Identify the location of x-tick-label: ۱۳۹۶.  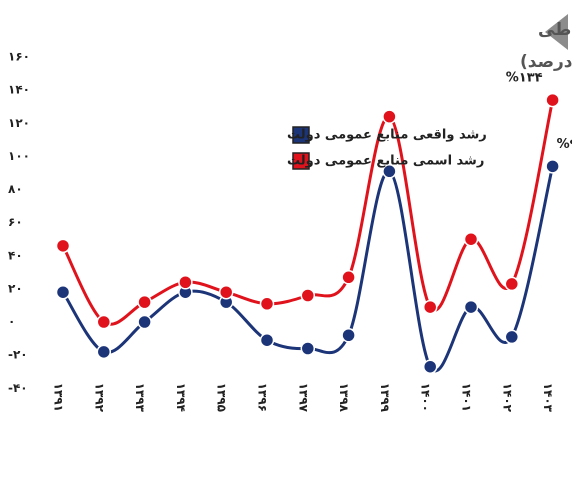
(263, 397).